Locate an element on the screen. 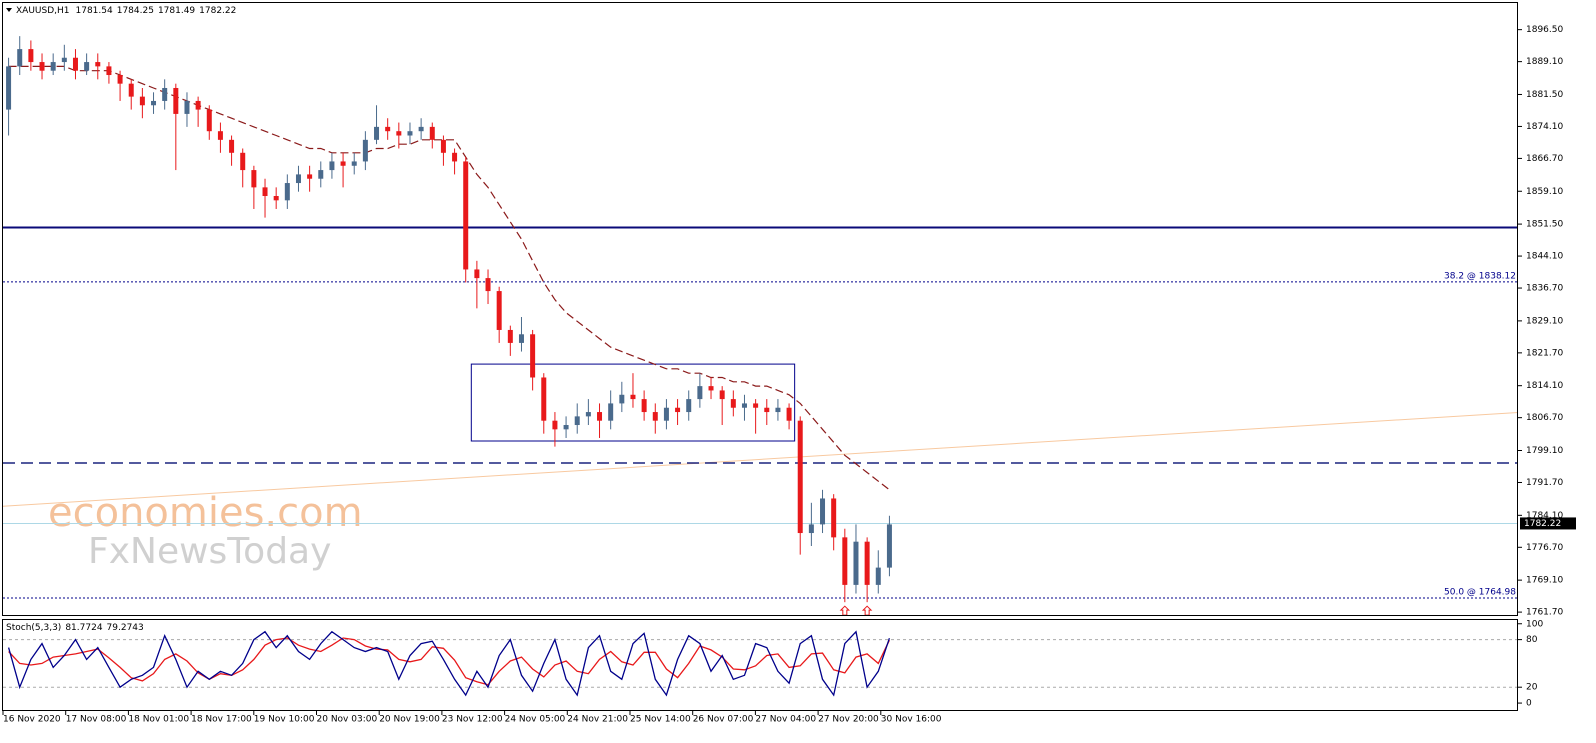 This screenshot has width=1596, height=743. stoch-title: Stoch(5,3,3) is located at coordinates (33, 628).